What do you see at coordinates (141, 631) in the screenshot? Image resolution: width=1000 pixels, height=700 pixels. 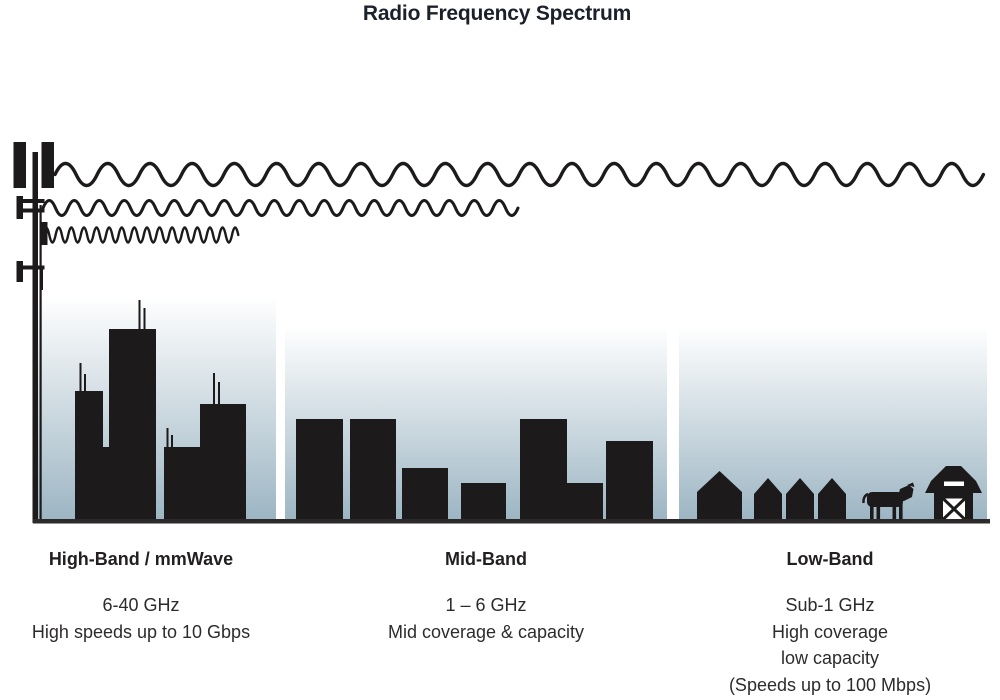 I see `band-description: High speeds up to 10 Gbps` at bounding box center [141, 631].